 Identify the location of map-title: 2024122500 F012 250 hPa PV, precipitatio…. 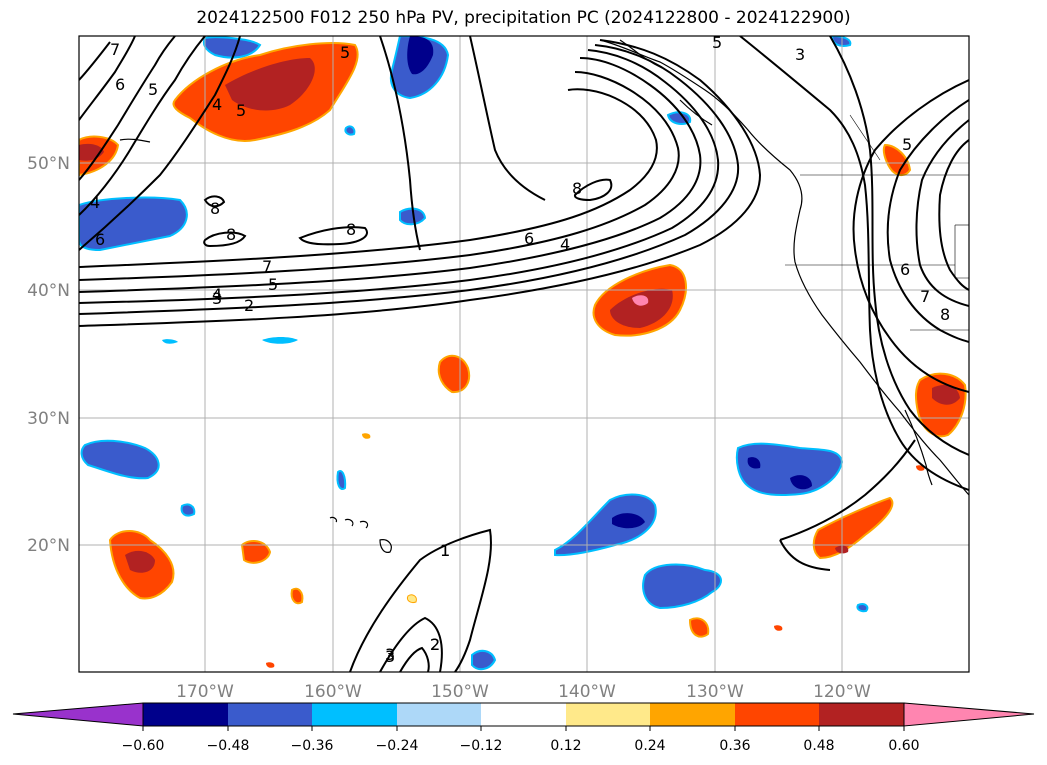
(523, 18).